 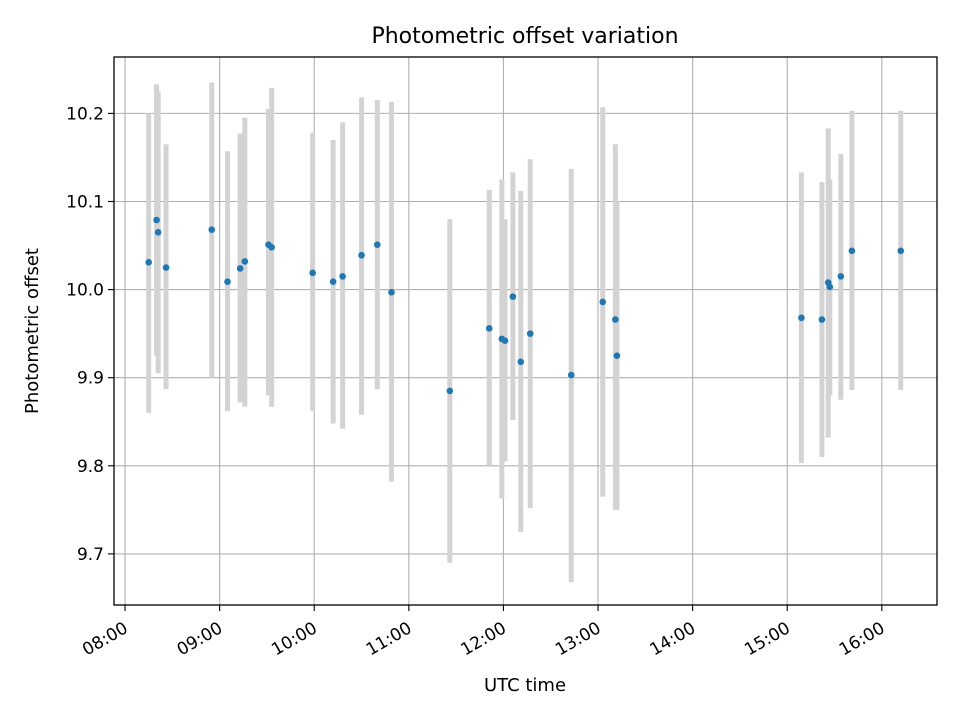 I want to click on y-tick-label: 9.7, so click(x=90, y=555).